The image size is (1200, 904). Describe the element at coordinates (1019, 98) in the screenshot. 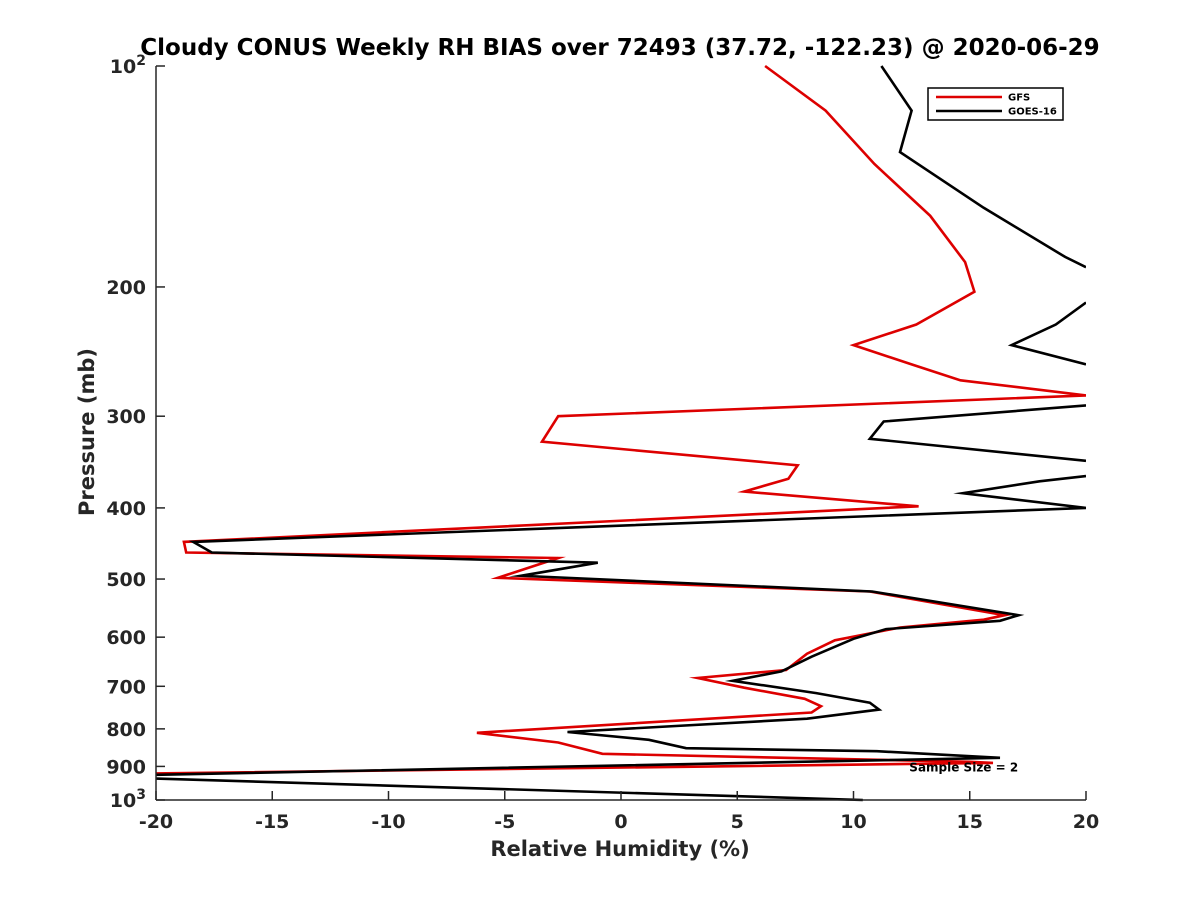

I see `legend-label-gfs: GFS` at that location.